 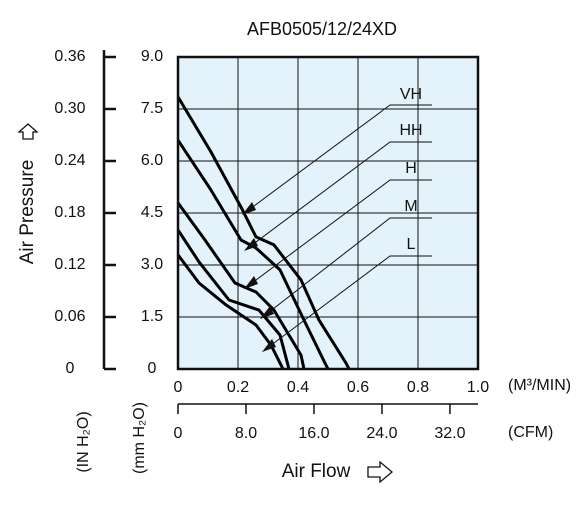 I want to click on y2-tick-label: 0.36, so click(x=69, y=56).